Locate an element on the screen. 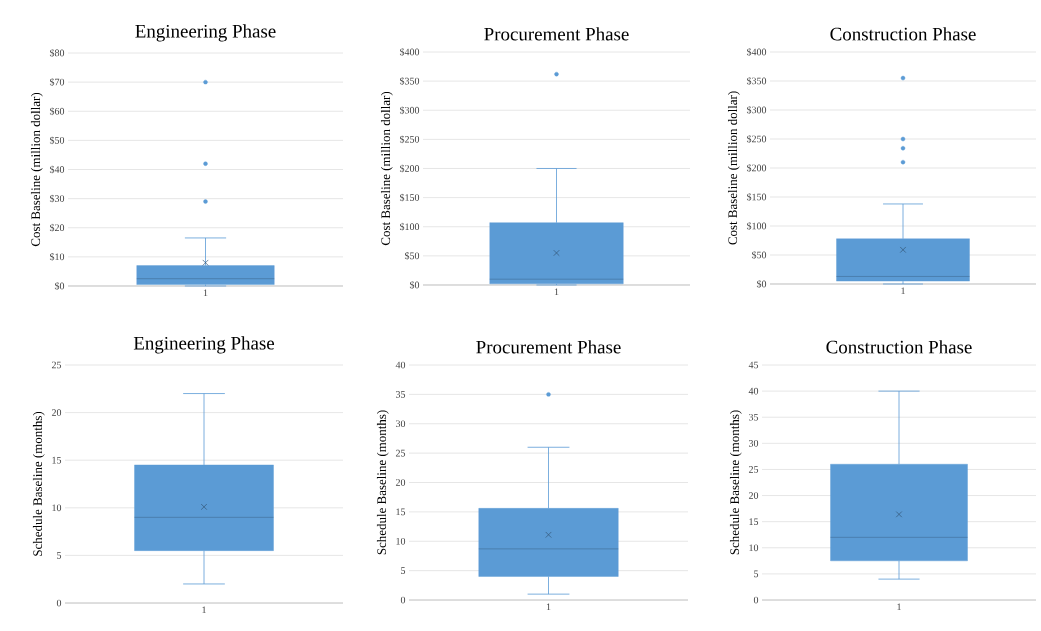 The height and width of the screenshot is (631, 1041). y-tick-label: $70 is located at coordinates (57, 82).